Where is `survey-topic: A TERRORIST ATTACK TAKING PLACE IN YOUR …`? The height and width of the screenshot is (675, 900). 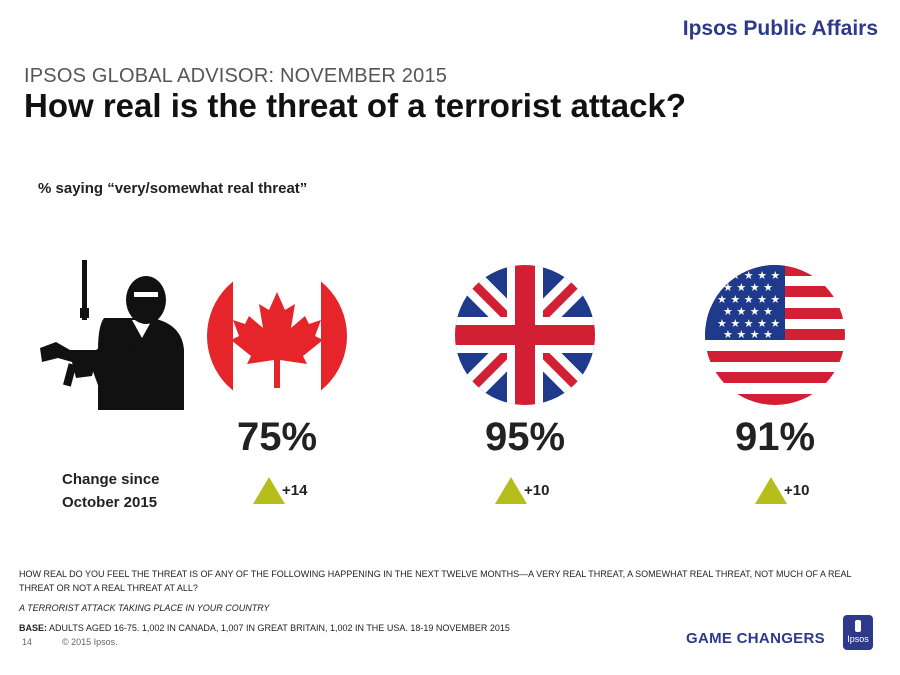
survey-topic: A TERRORIST ATTACK TAKING PLACE IN YOUR … is located at coordinates (144, 608).